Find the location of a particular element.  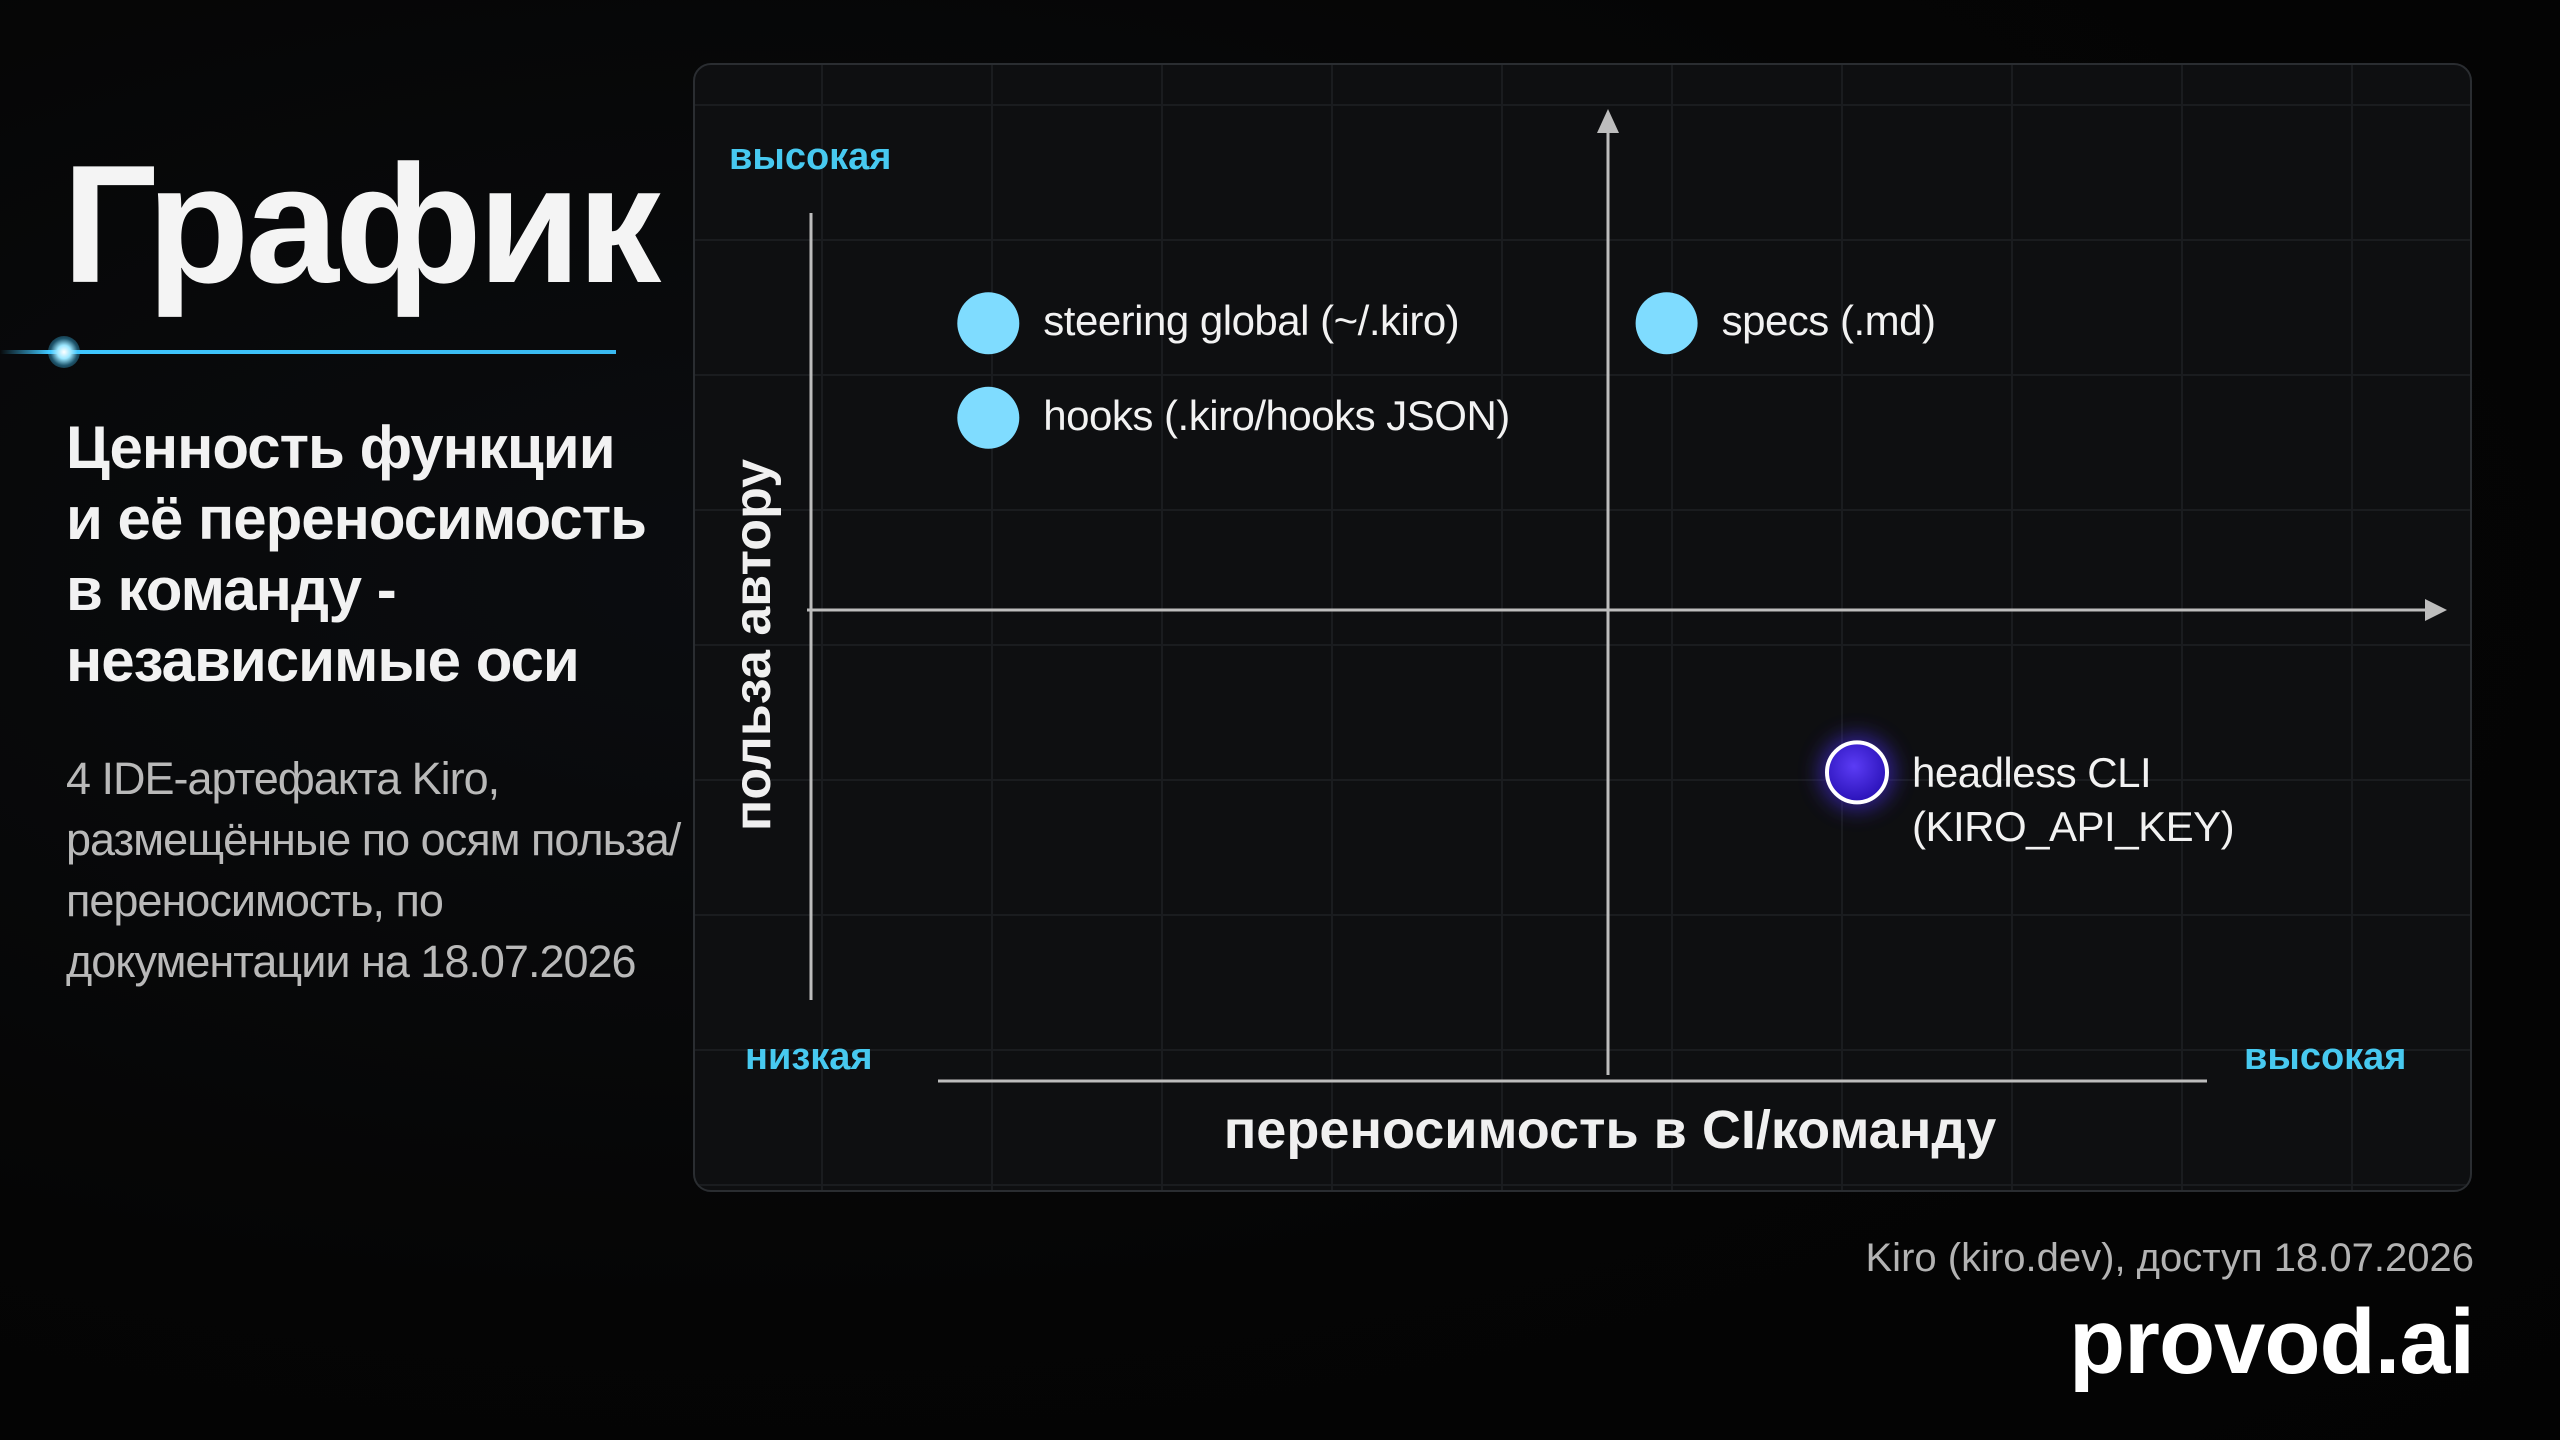

data-point-label: steering global (~/.kiro) is located at coordinates (1251, 321).